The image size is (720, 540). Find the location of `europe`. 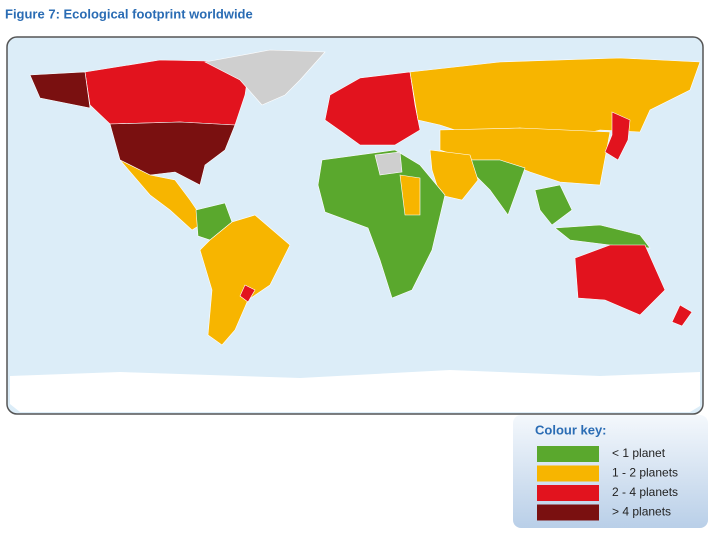

europe is located at coordinates (372, 108).